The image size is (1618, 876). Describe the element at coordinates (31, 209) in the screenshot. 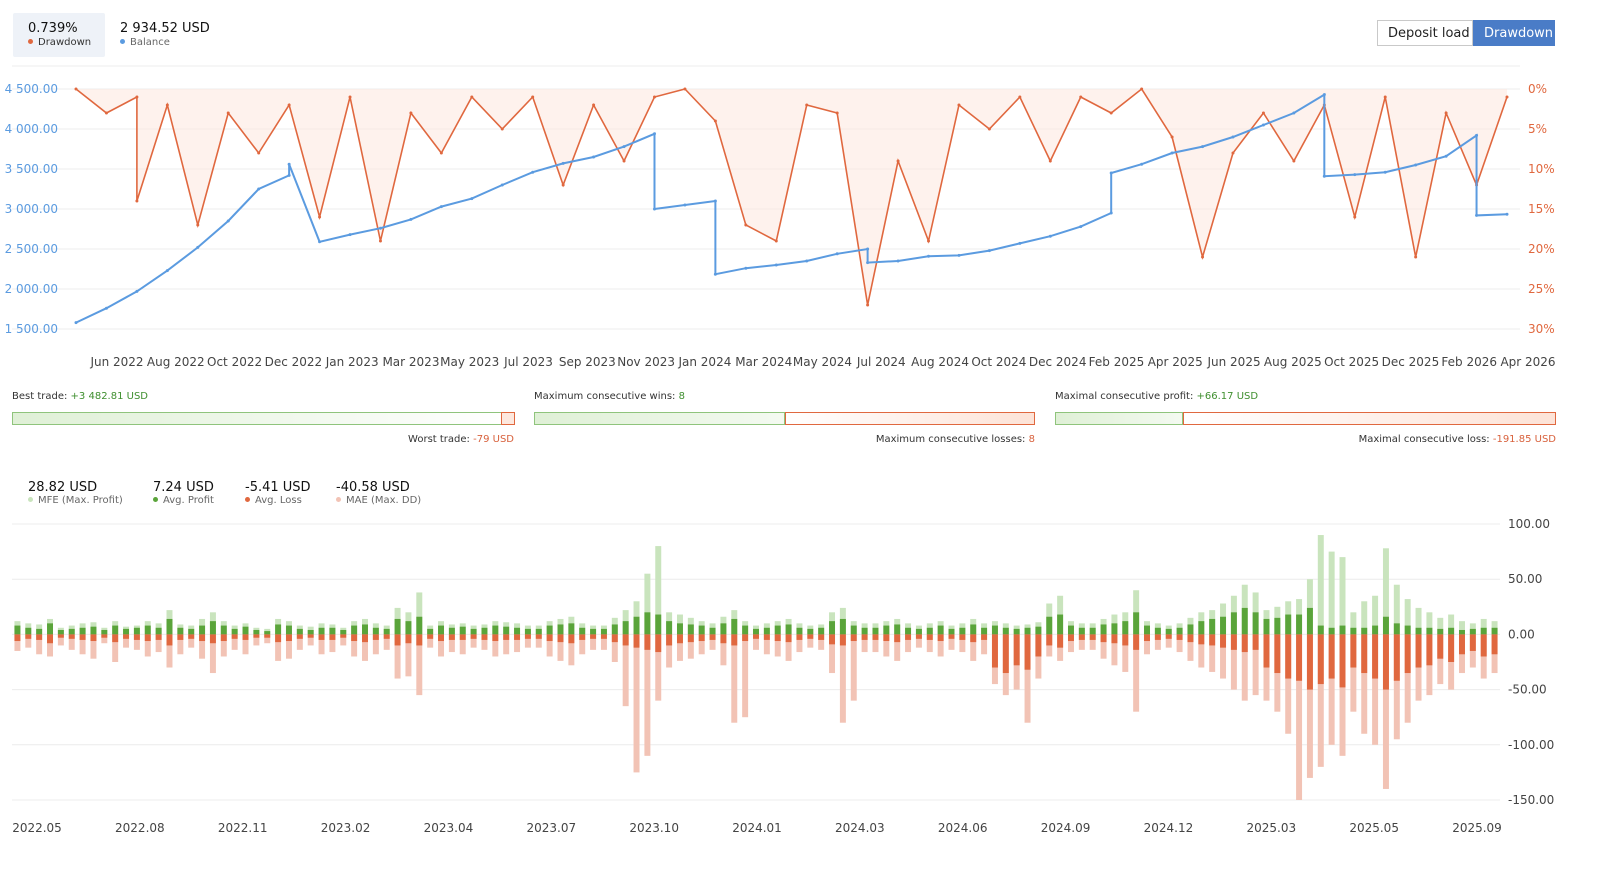

I see `y-left-tick-label: 3 000.00` at that location.